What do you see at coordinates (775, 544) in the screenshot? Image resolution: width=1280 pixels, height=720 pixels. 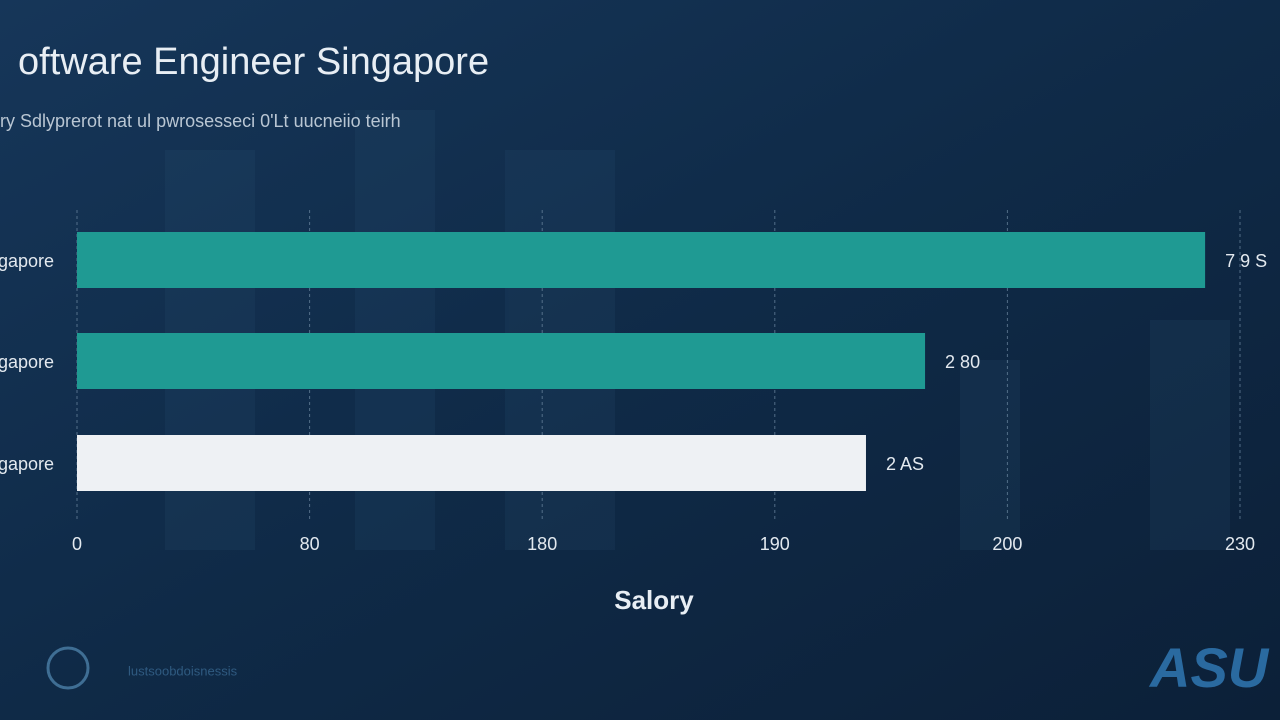 I see `x-tick-label: 190` at bounding box center [775, 544].